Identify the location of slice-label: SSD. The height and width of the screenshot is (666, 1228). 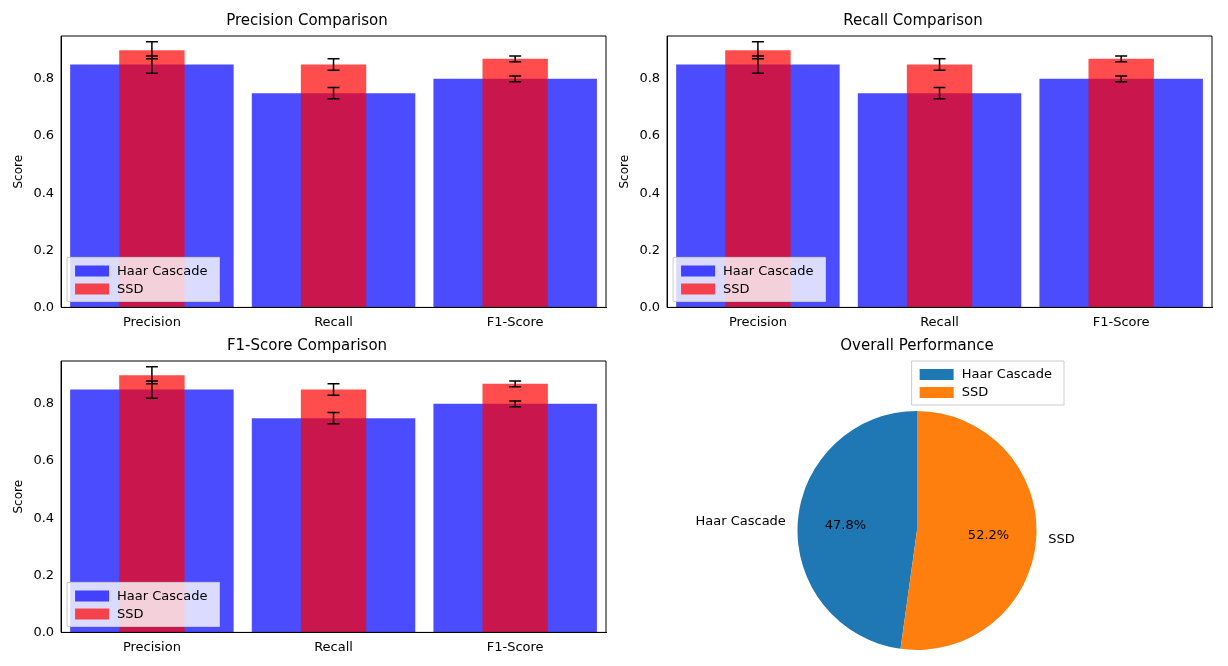
(1061, 538).